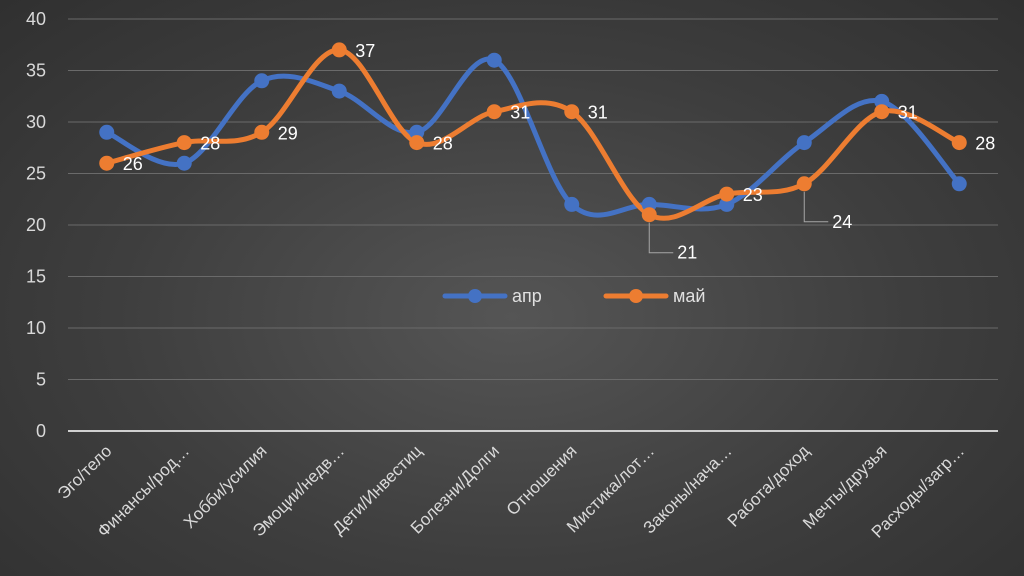  What do you see at coordinates (36, 122) in the screenshot?
I see `y-tick-label: 30` at bounding box center [36, 122].